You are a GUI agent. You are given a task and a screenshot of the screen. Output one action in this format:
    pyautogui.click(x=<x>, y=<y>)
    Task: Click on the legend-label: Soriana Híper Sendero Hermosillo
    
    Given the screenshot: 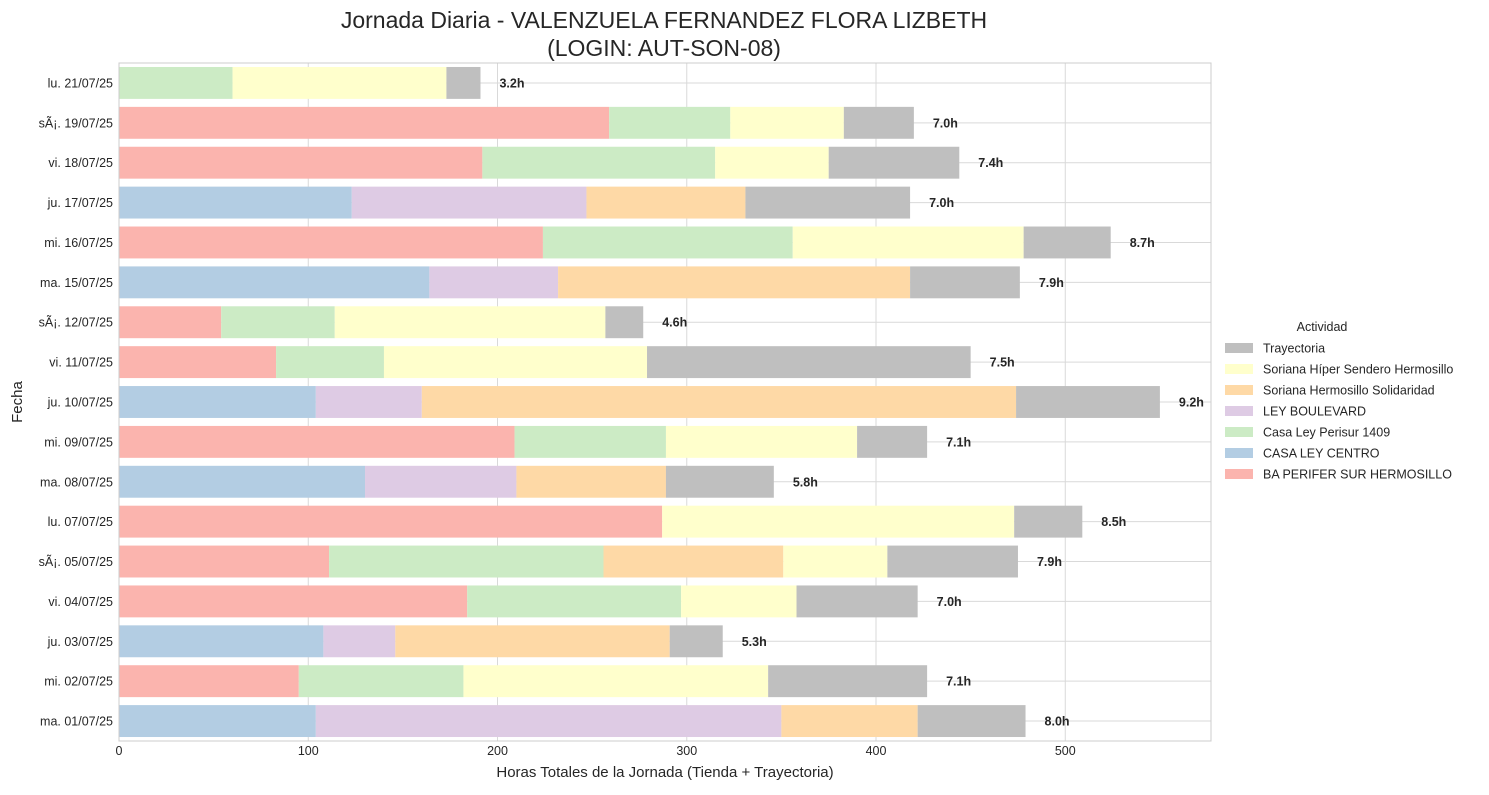 What is the action you would take?
    pyautogui.click(x=1358, y=370)
    